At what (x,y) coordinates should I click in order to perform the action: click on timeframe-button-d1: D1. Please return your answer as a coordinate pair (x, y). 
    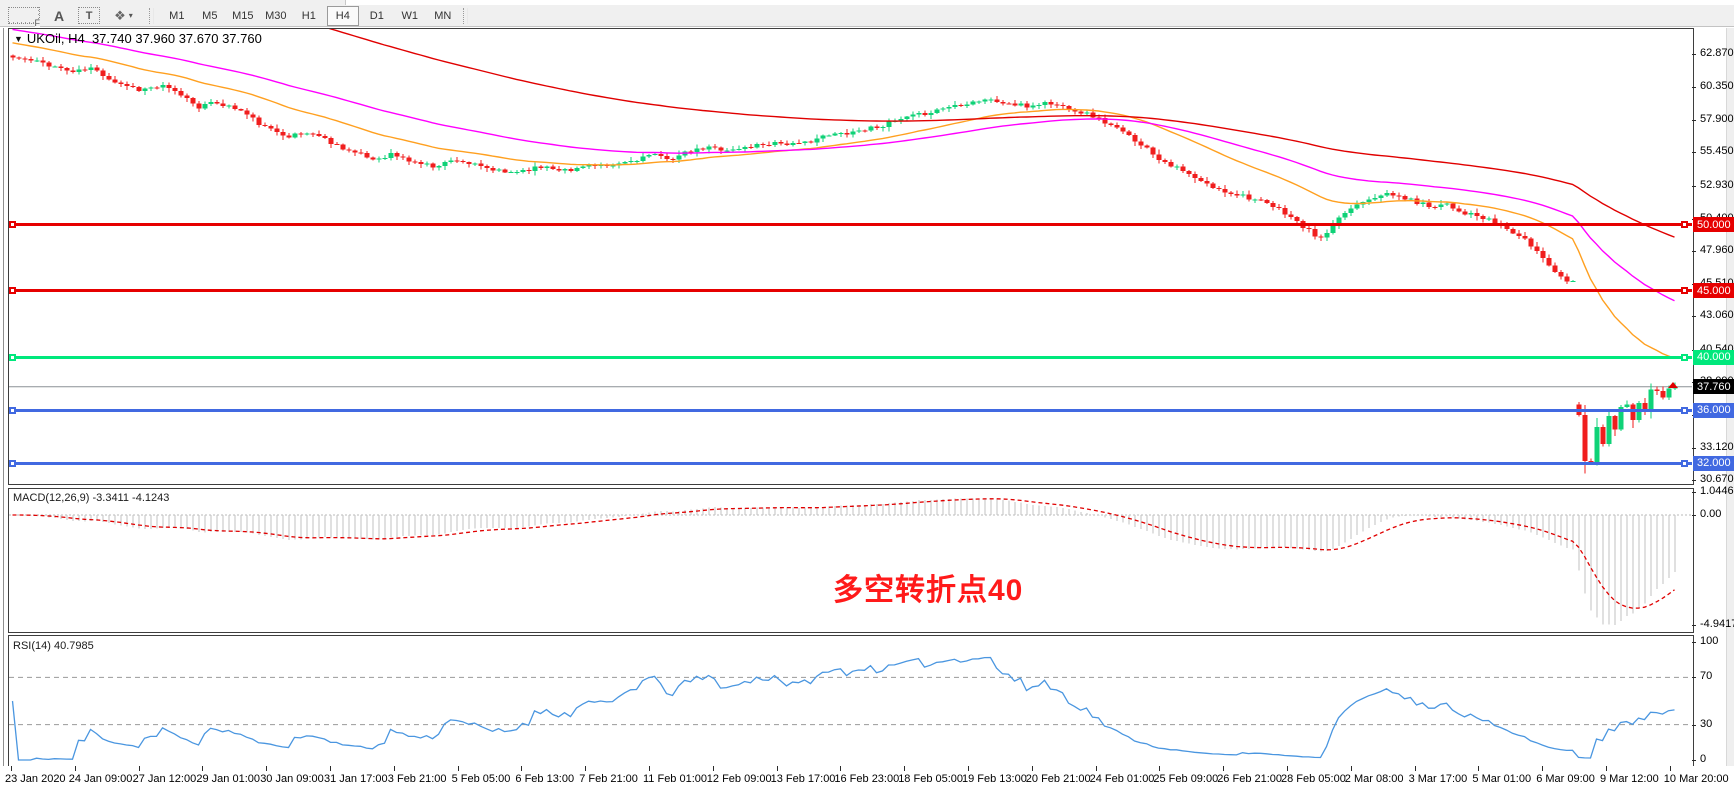
    Looking at the image, I should click on (376, 15).